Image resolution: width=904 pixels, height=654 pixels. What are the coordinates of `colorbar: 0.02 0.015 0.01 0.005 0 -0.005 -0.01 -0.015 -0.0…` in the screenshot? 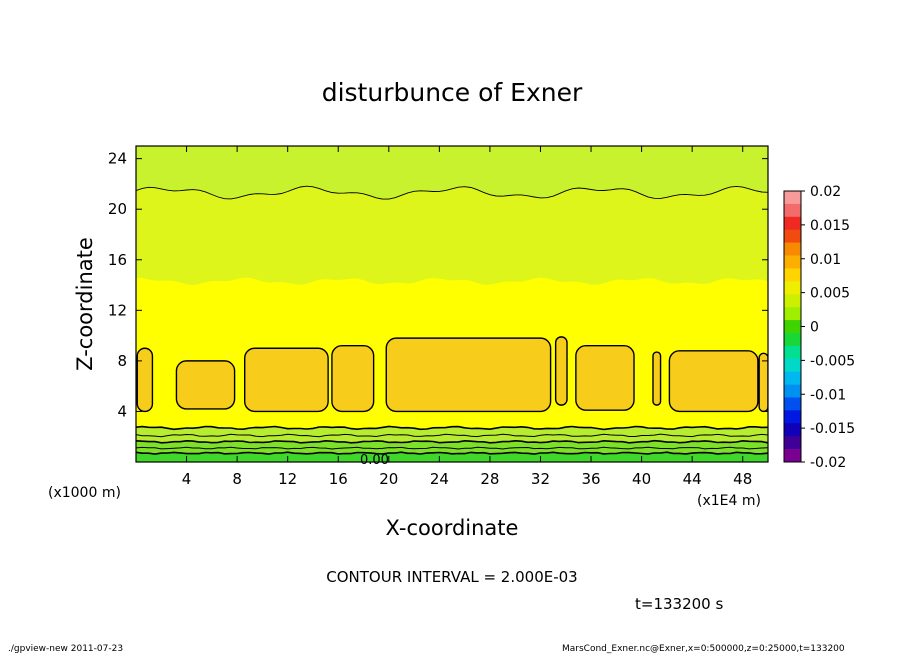 It's located at (819, 327).